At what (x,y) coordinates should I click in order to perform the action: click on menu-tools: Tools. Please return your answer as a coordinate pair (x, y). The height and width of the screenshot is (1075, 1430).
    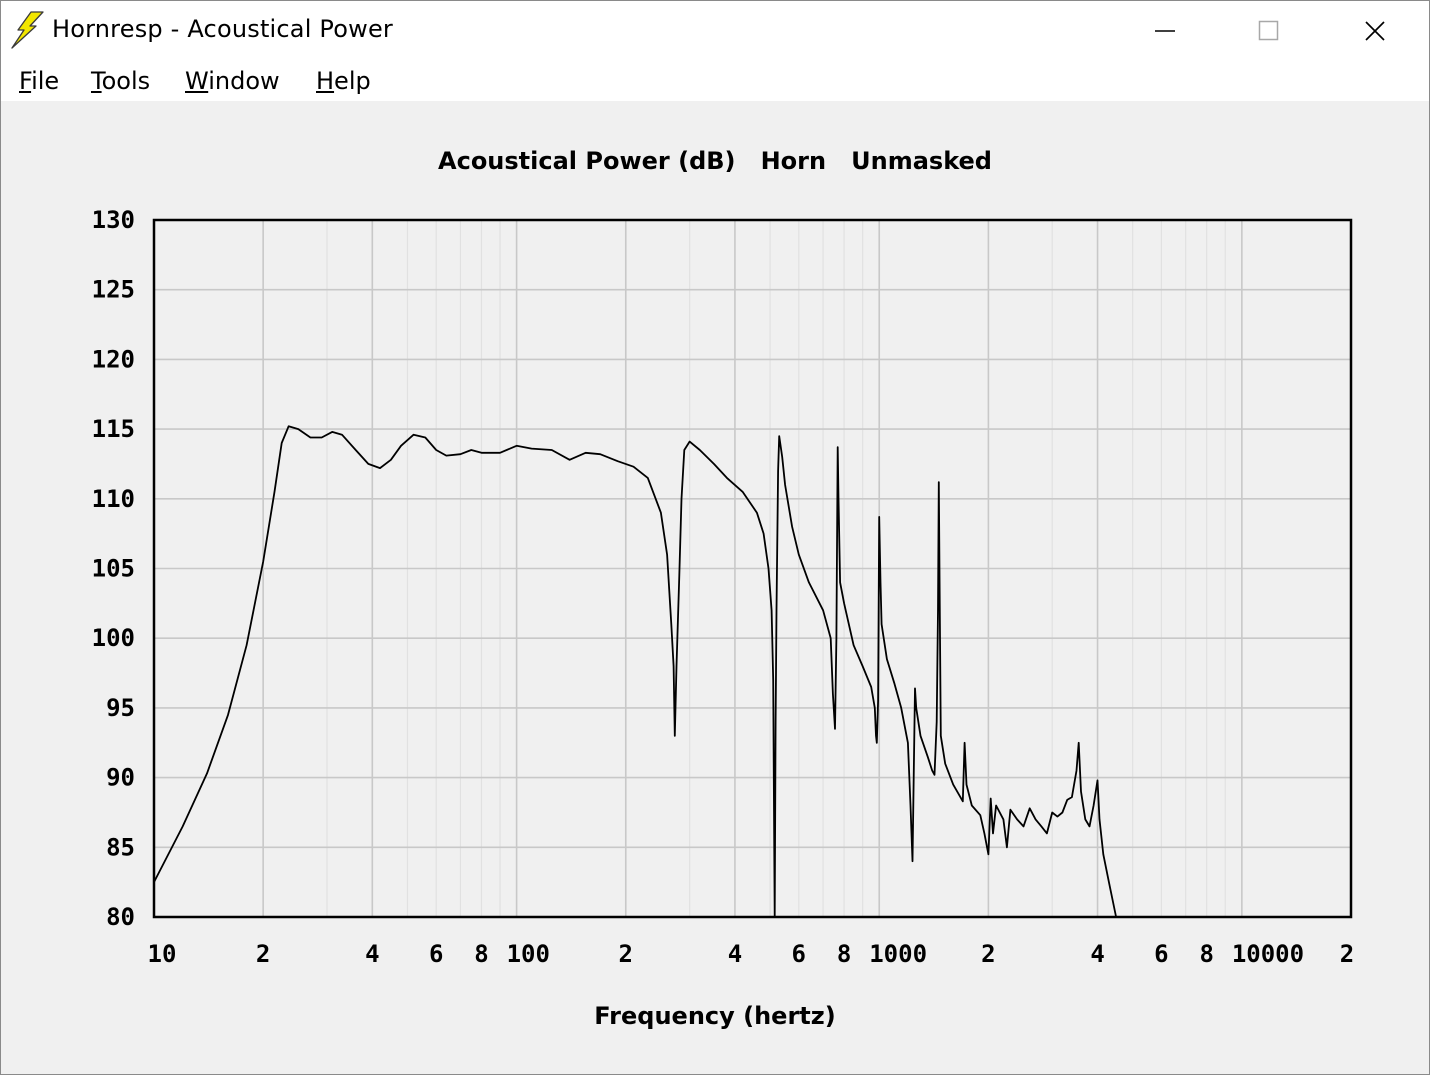
    Looking at the image, I should click on (121, 81).